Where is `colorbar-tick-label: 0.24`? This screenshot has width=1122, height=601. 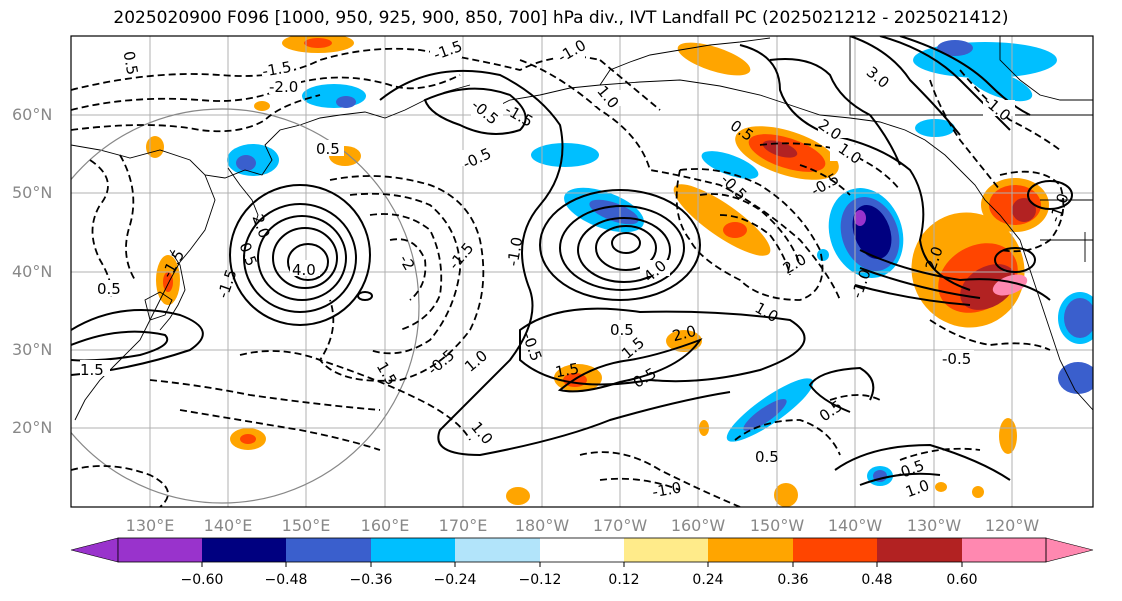 colorbar-tick-label: 0.24 is located at coordinates (708, 580).